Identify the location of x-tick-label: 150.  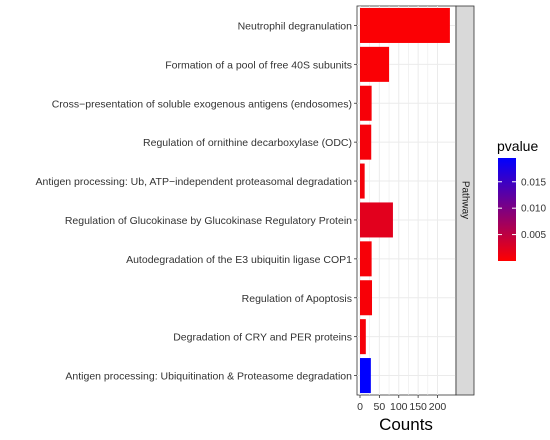
(418, 407).